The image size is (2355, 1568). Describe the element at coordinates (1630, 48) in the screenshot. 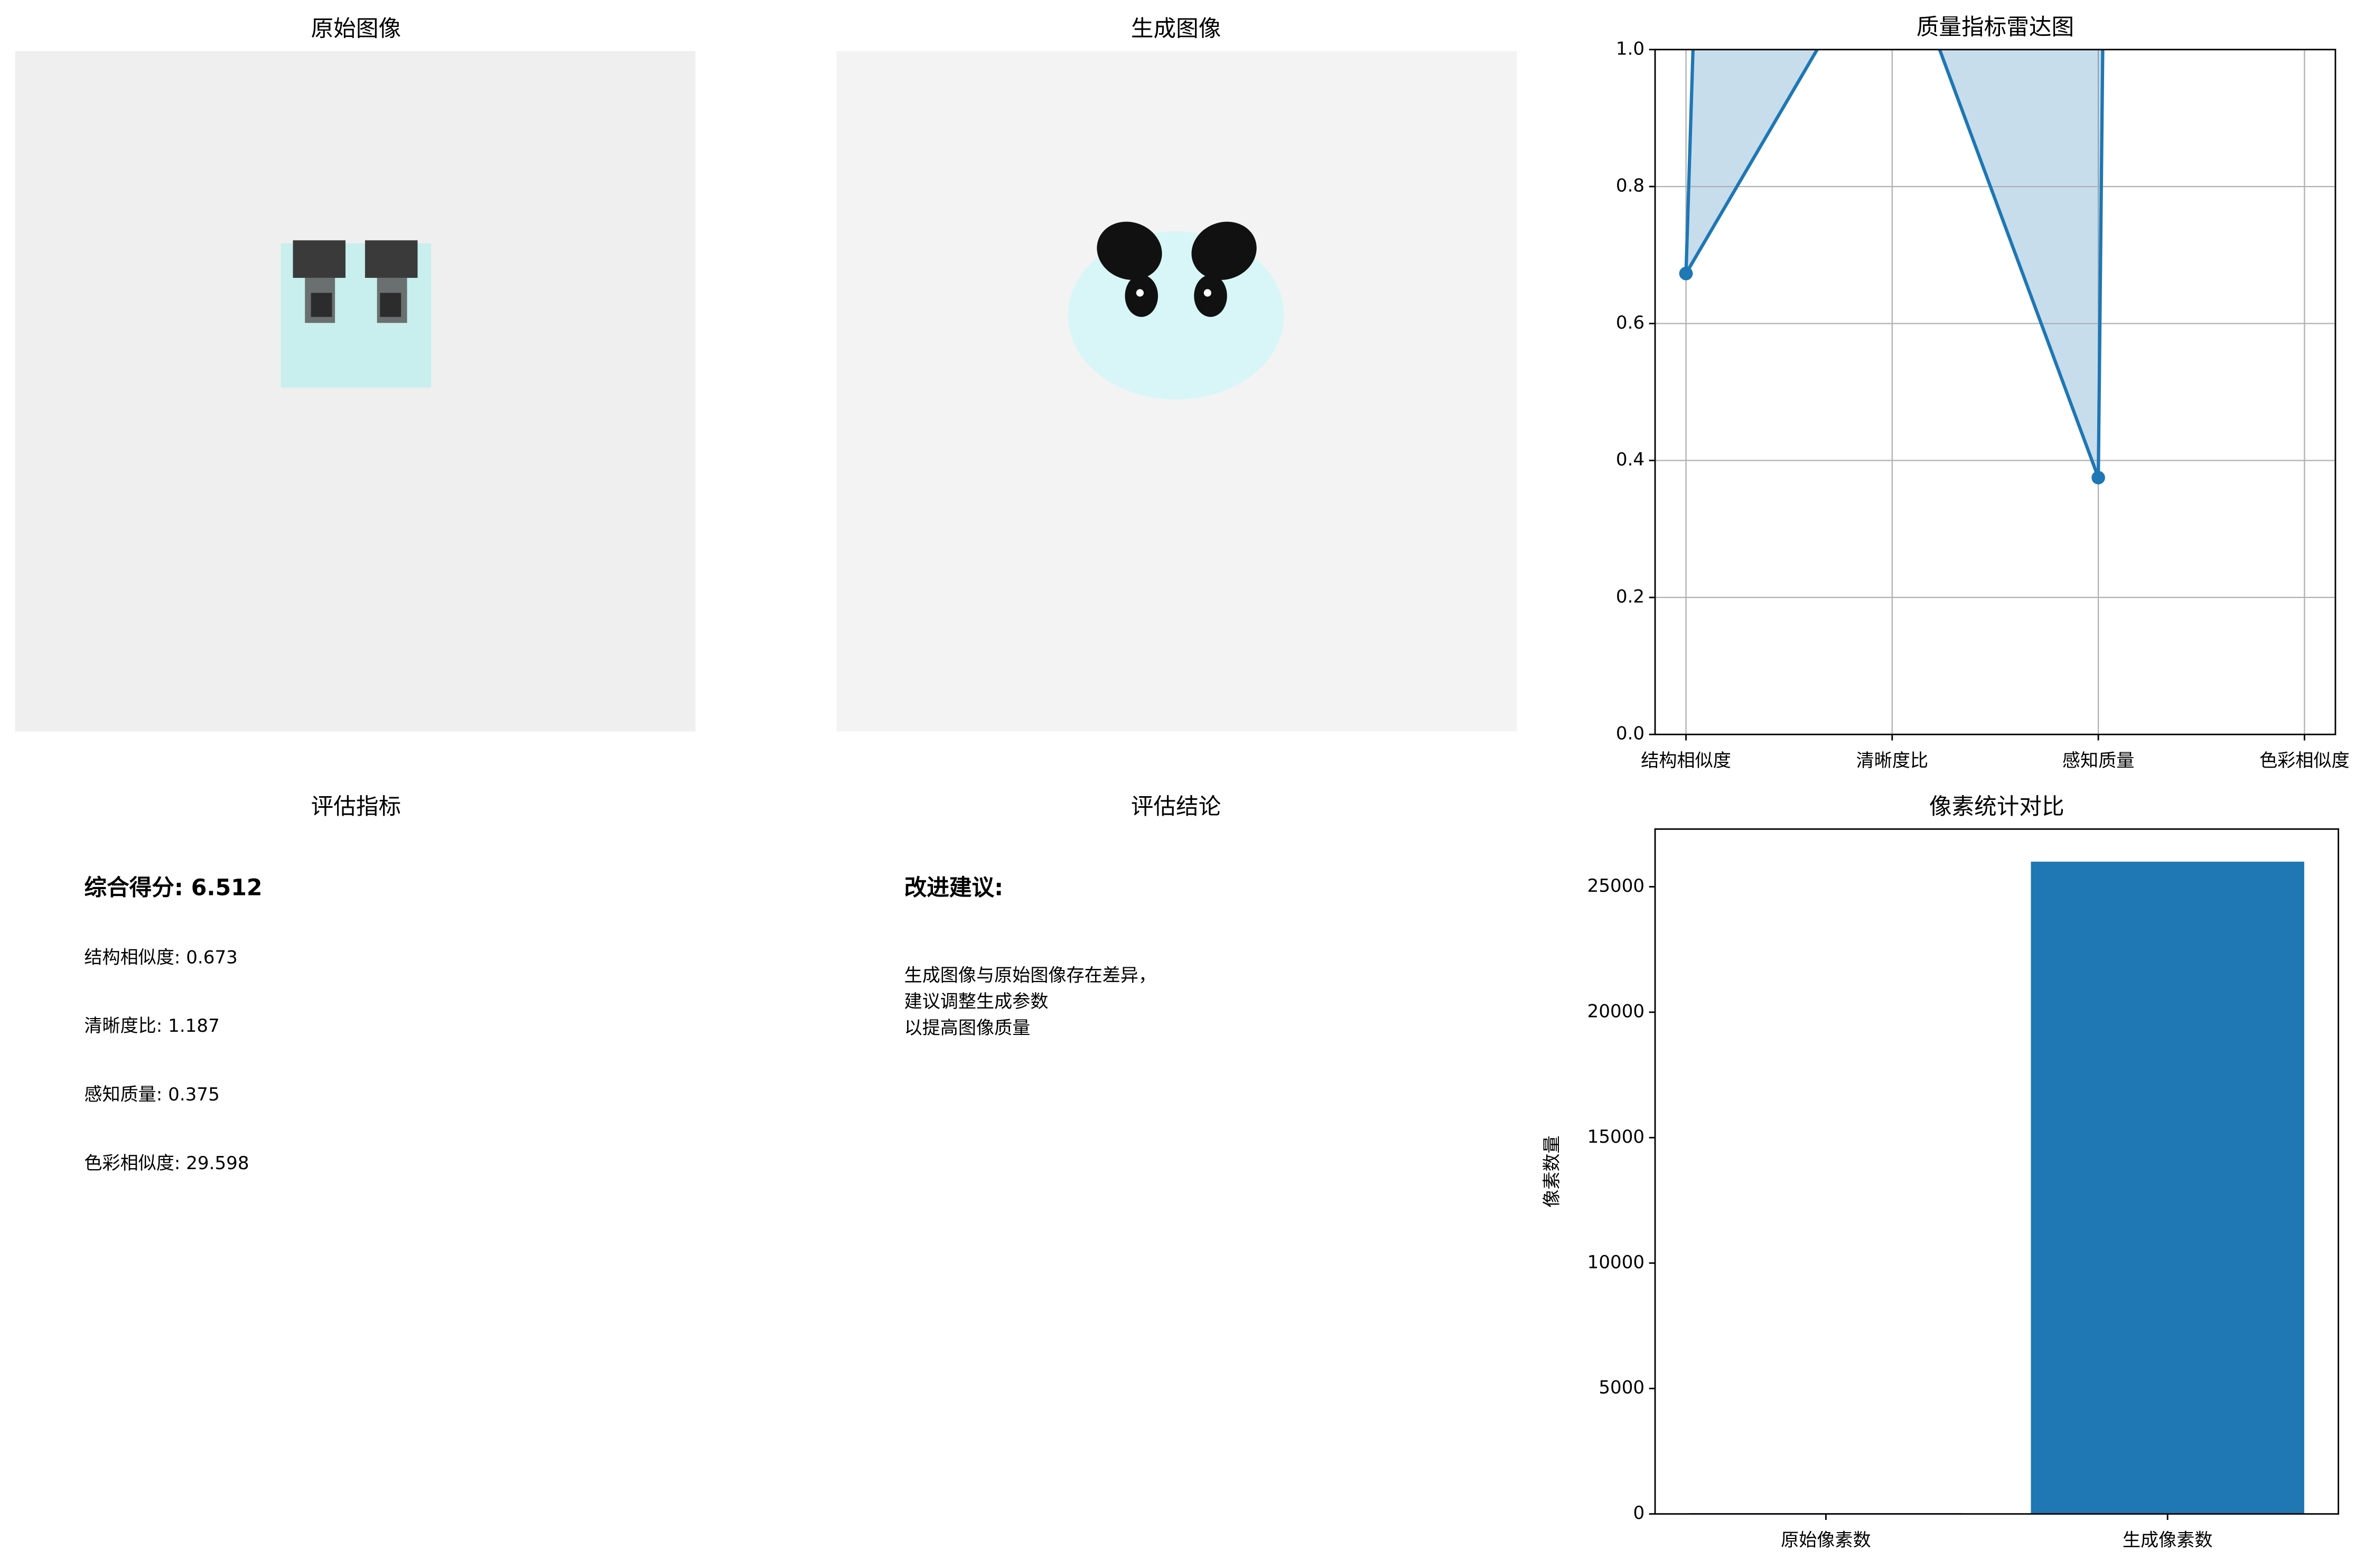

I see `y-tick-label: 1.0` at that location.